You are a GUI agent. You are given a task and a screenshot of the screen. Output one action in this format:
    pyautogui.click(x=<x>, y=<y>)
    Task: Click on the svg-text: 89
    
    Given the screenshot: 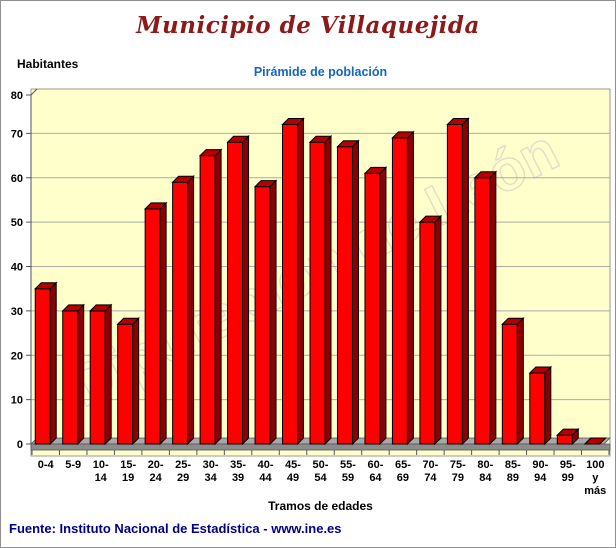 What is the action you would take?
    pyautogui.click(x=513, y=478)
    